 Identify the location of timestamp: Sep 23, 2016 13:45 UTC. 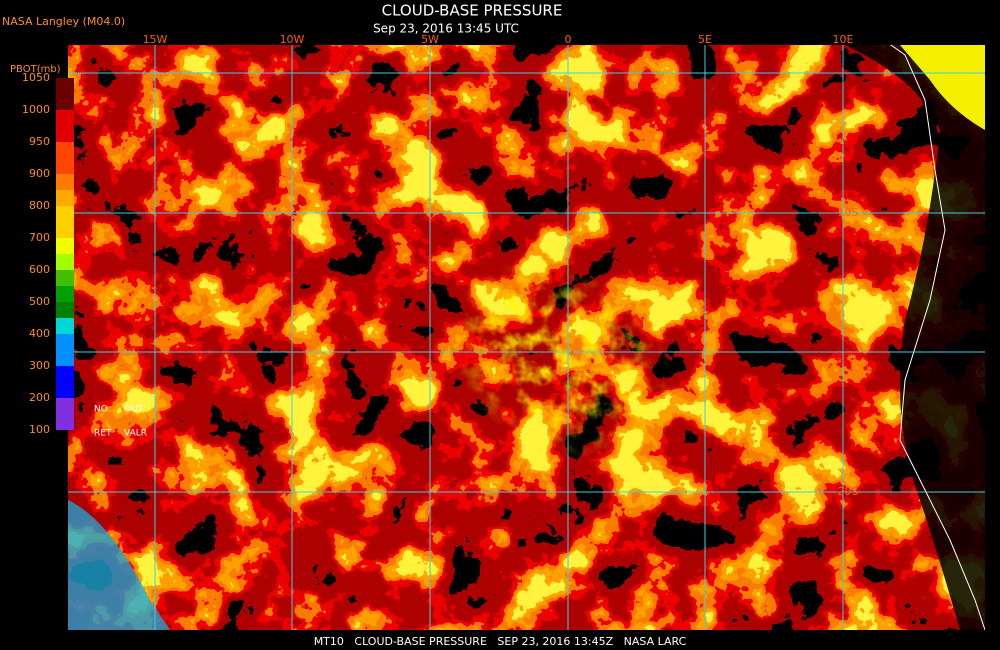
(446, 29).